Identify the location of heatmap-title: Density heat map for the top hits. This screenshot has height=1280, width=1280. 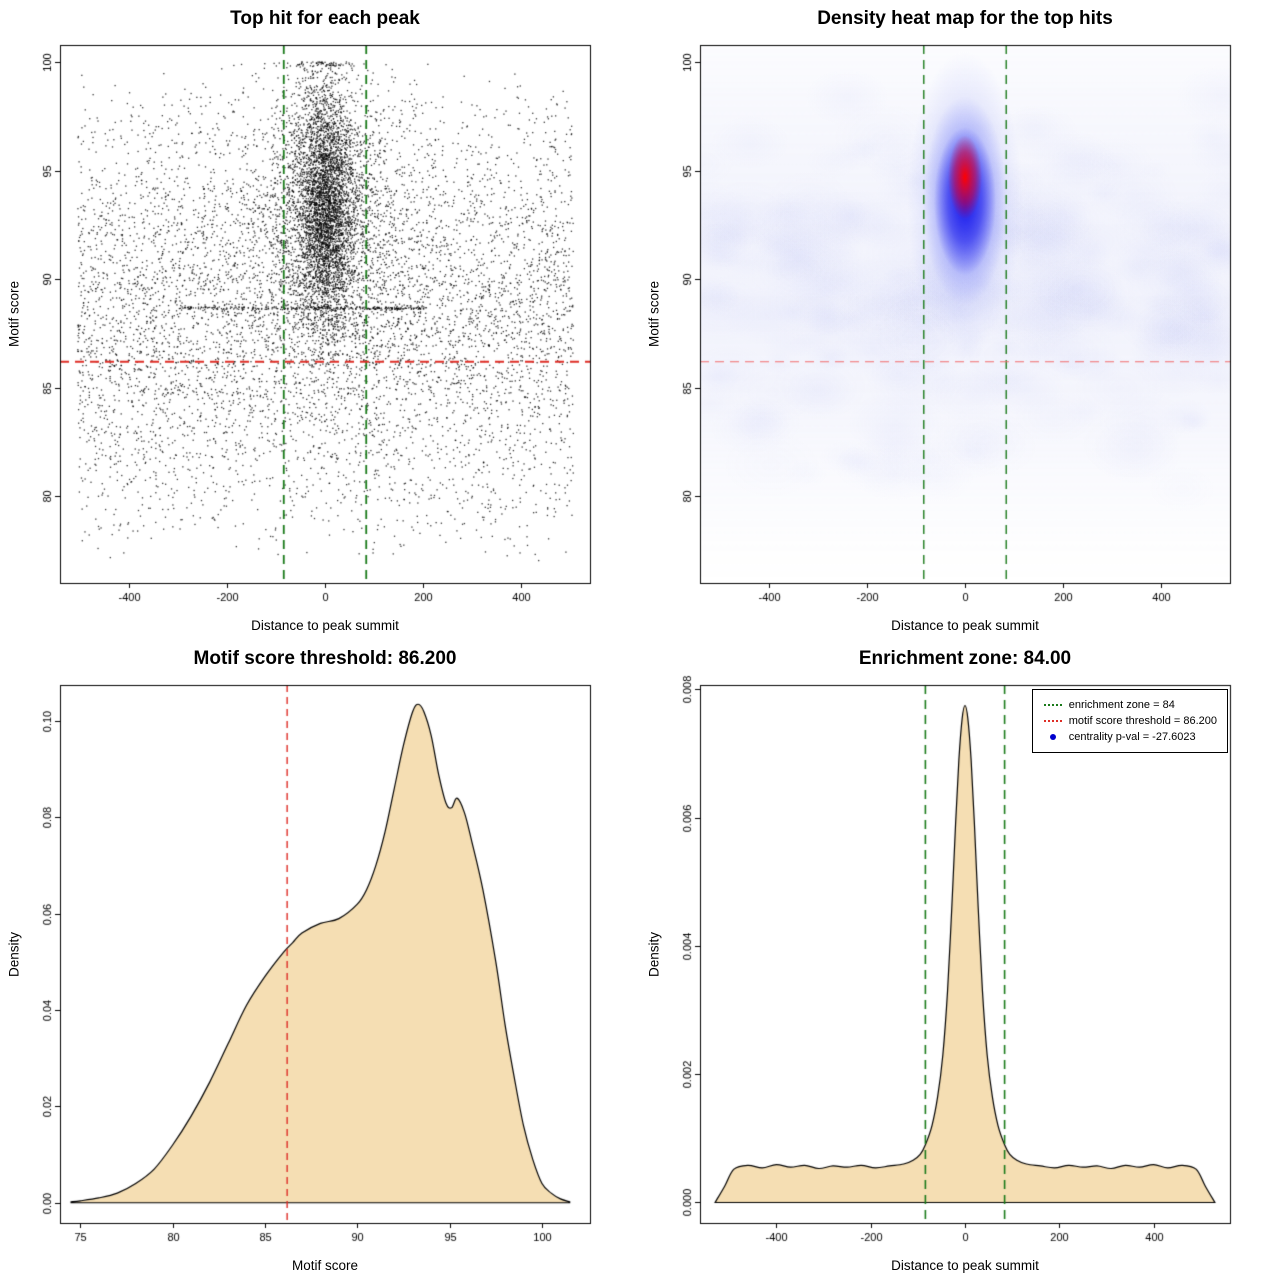
(965, 18).